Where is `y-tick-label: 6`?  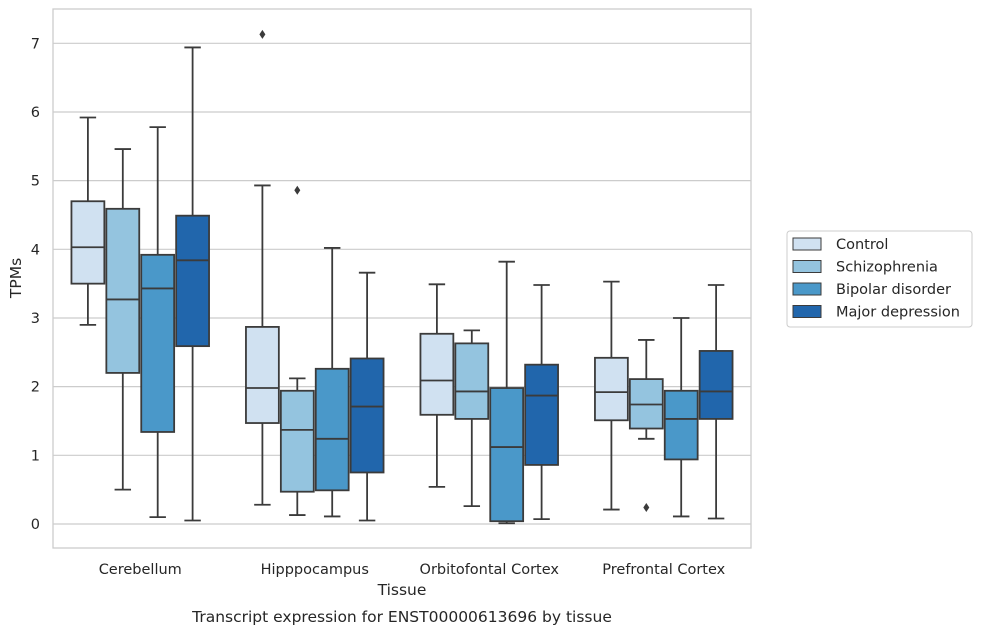
y-tick-label: 6 is located at coordinates (35, 113).